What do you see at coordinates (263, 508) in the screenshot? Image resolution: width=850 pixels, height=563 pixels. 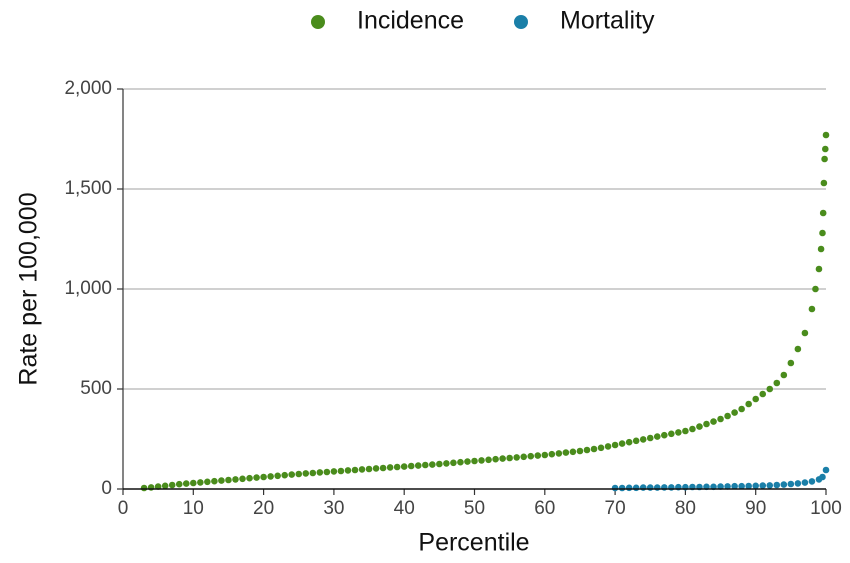 I see `x-tick-label: 20` at bounding box center [263, 508].